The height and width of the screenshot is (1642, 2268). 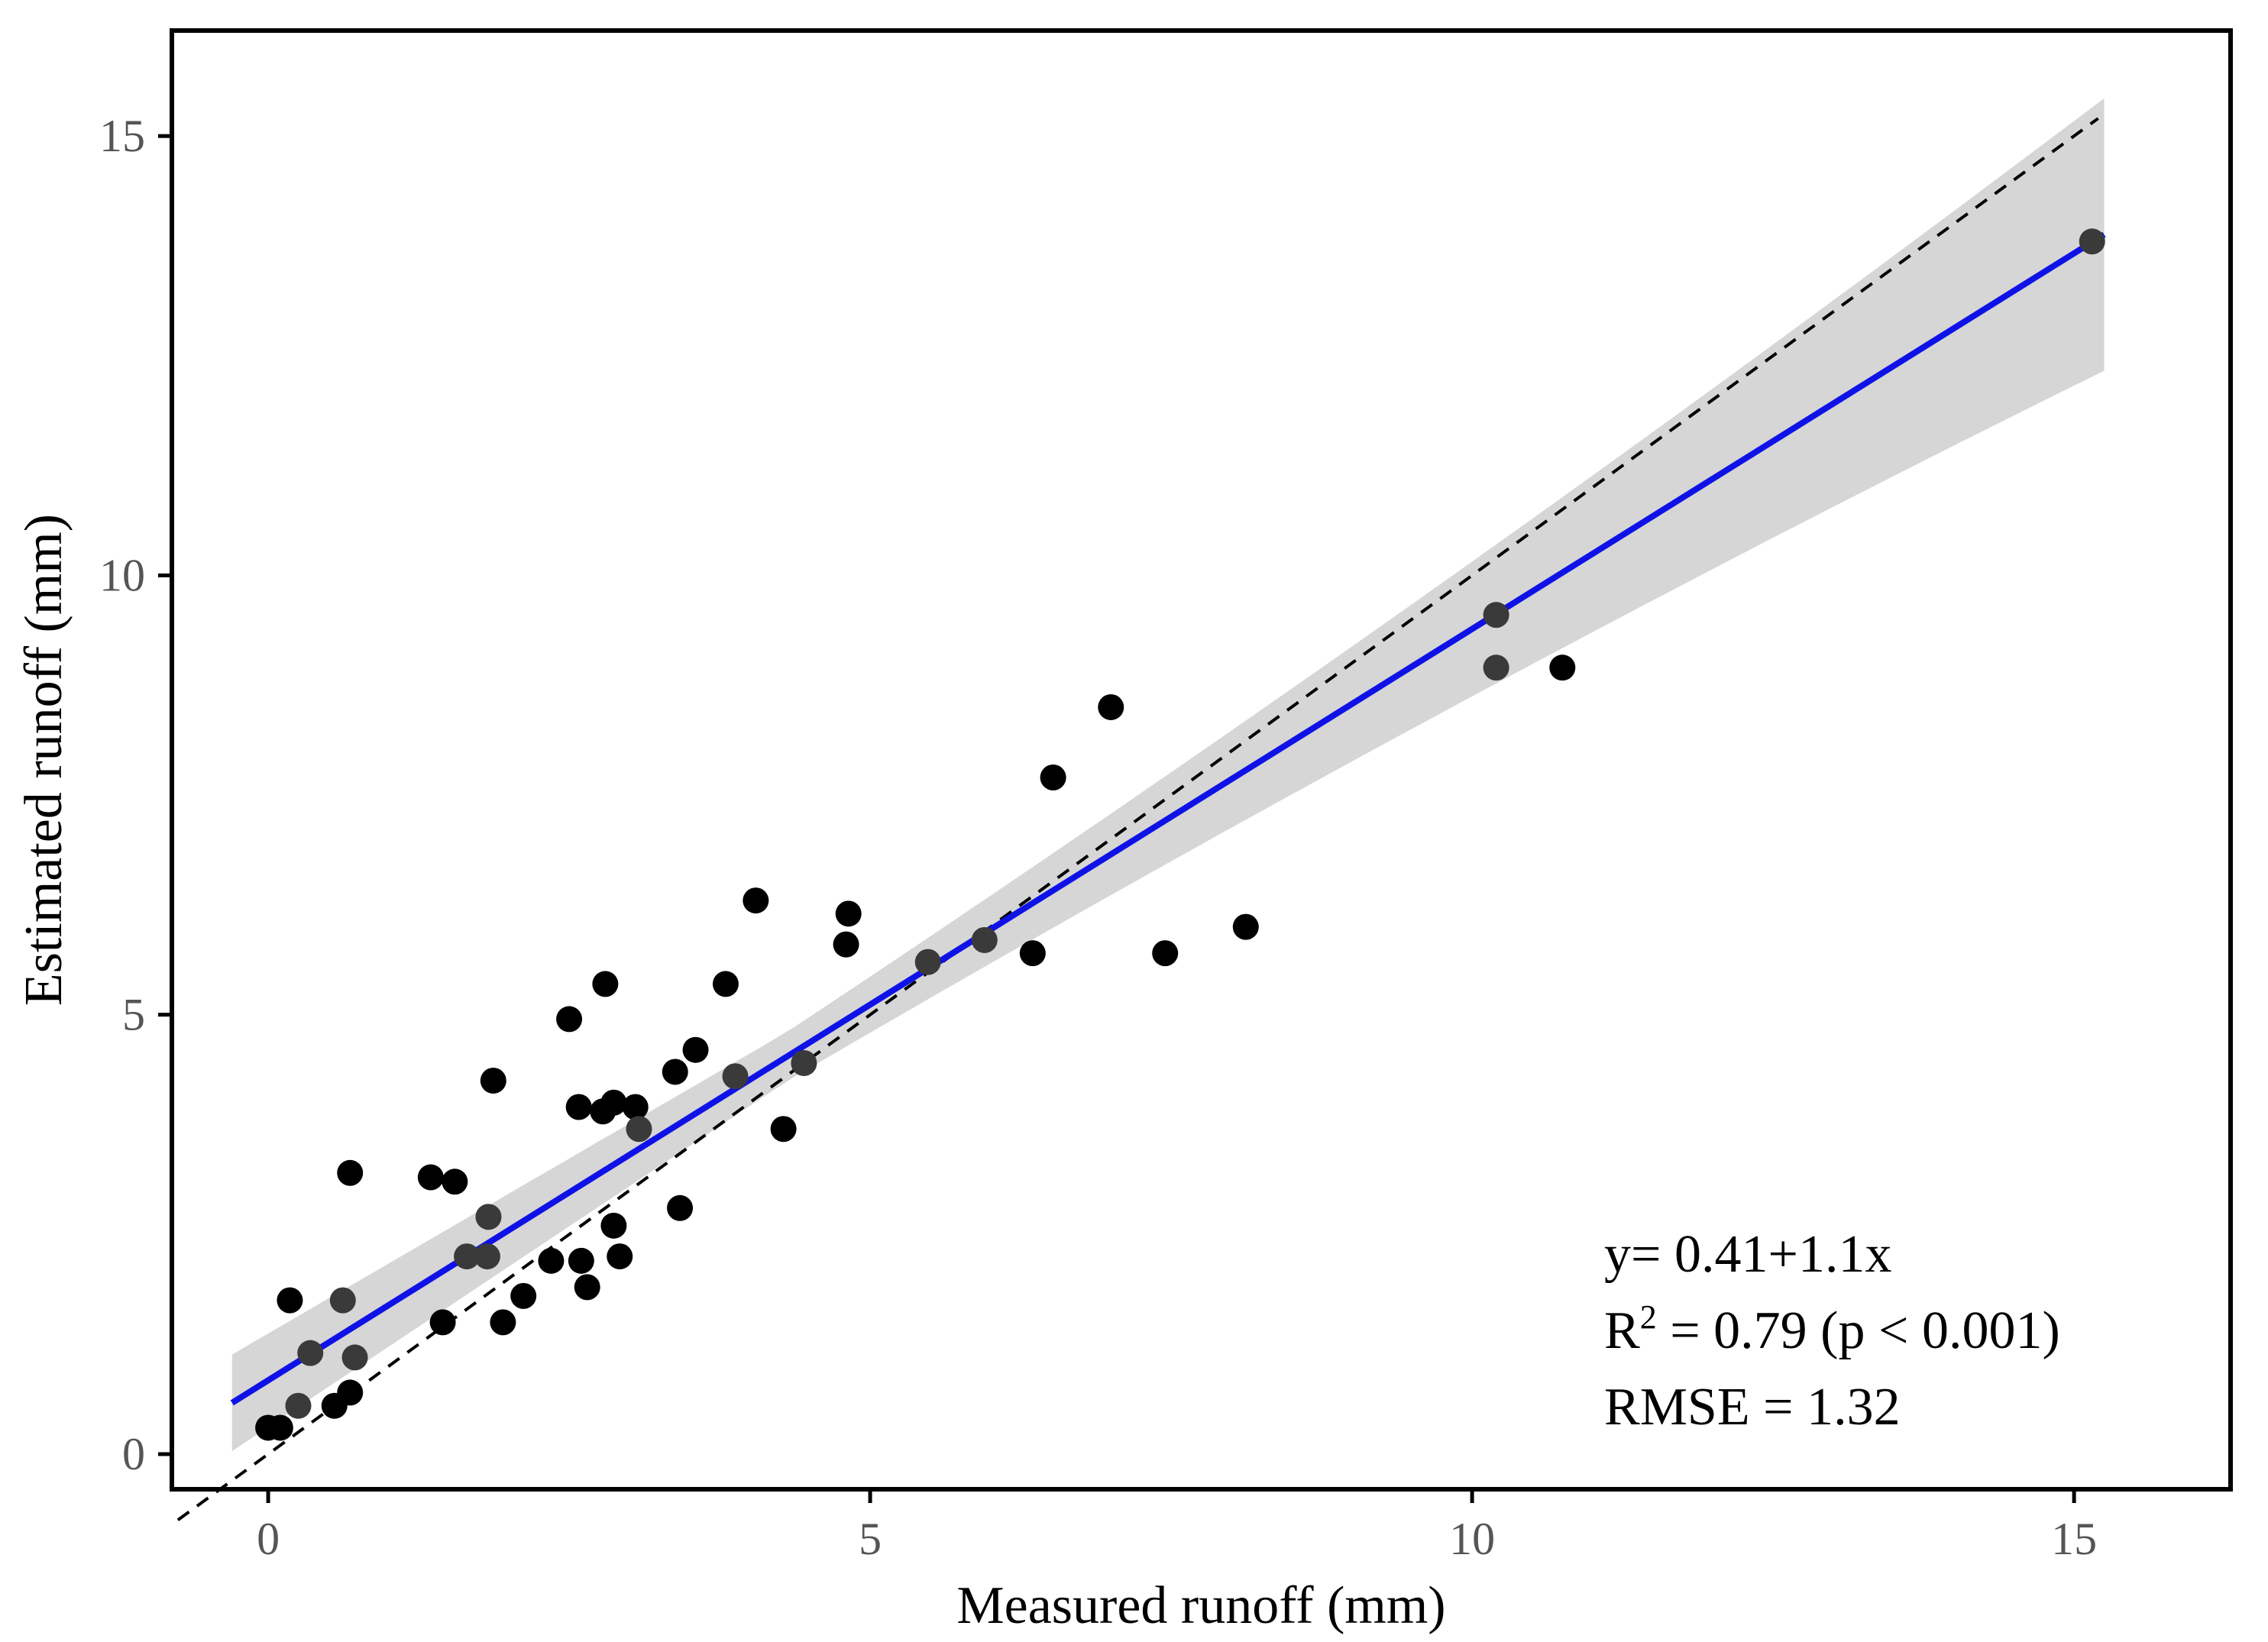 I want to click on r-squared-suffix: = 0.79 (p < 0.001), so click(x=1858, y=1330).